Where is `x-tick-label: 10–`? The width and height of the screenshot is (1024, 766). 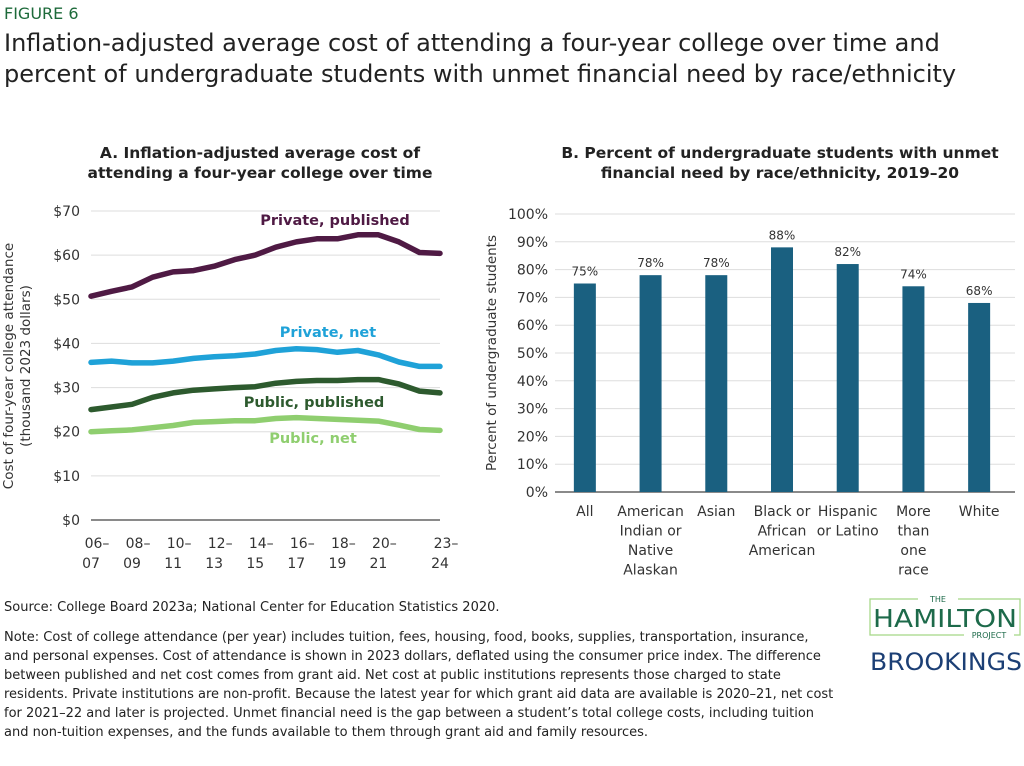
x-tick-label: 10– is located at coordinates (179, 544).